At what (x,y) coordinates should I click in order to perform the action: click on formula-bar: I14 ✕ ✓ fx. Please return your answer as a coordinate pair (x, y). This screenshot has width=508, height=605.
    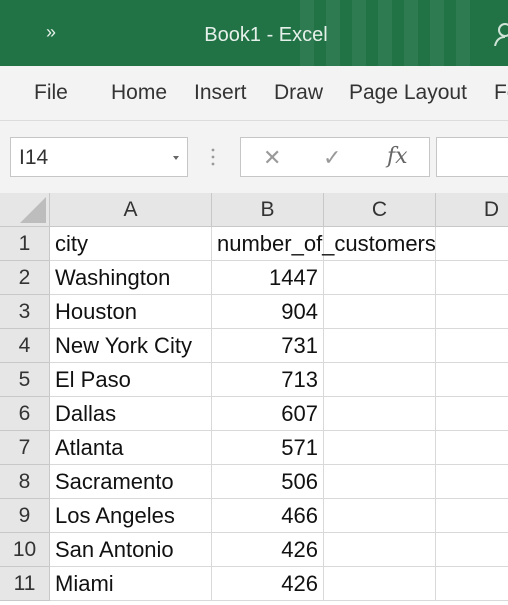
    Looking at the image, I should click on (254, 157).